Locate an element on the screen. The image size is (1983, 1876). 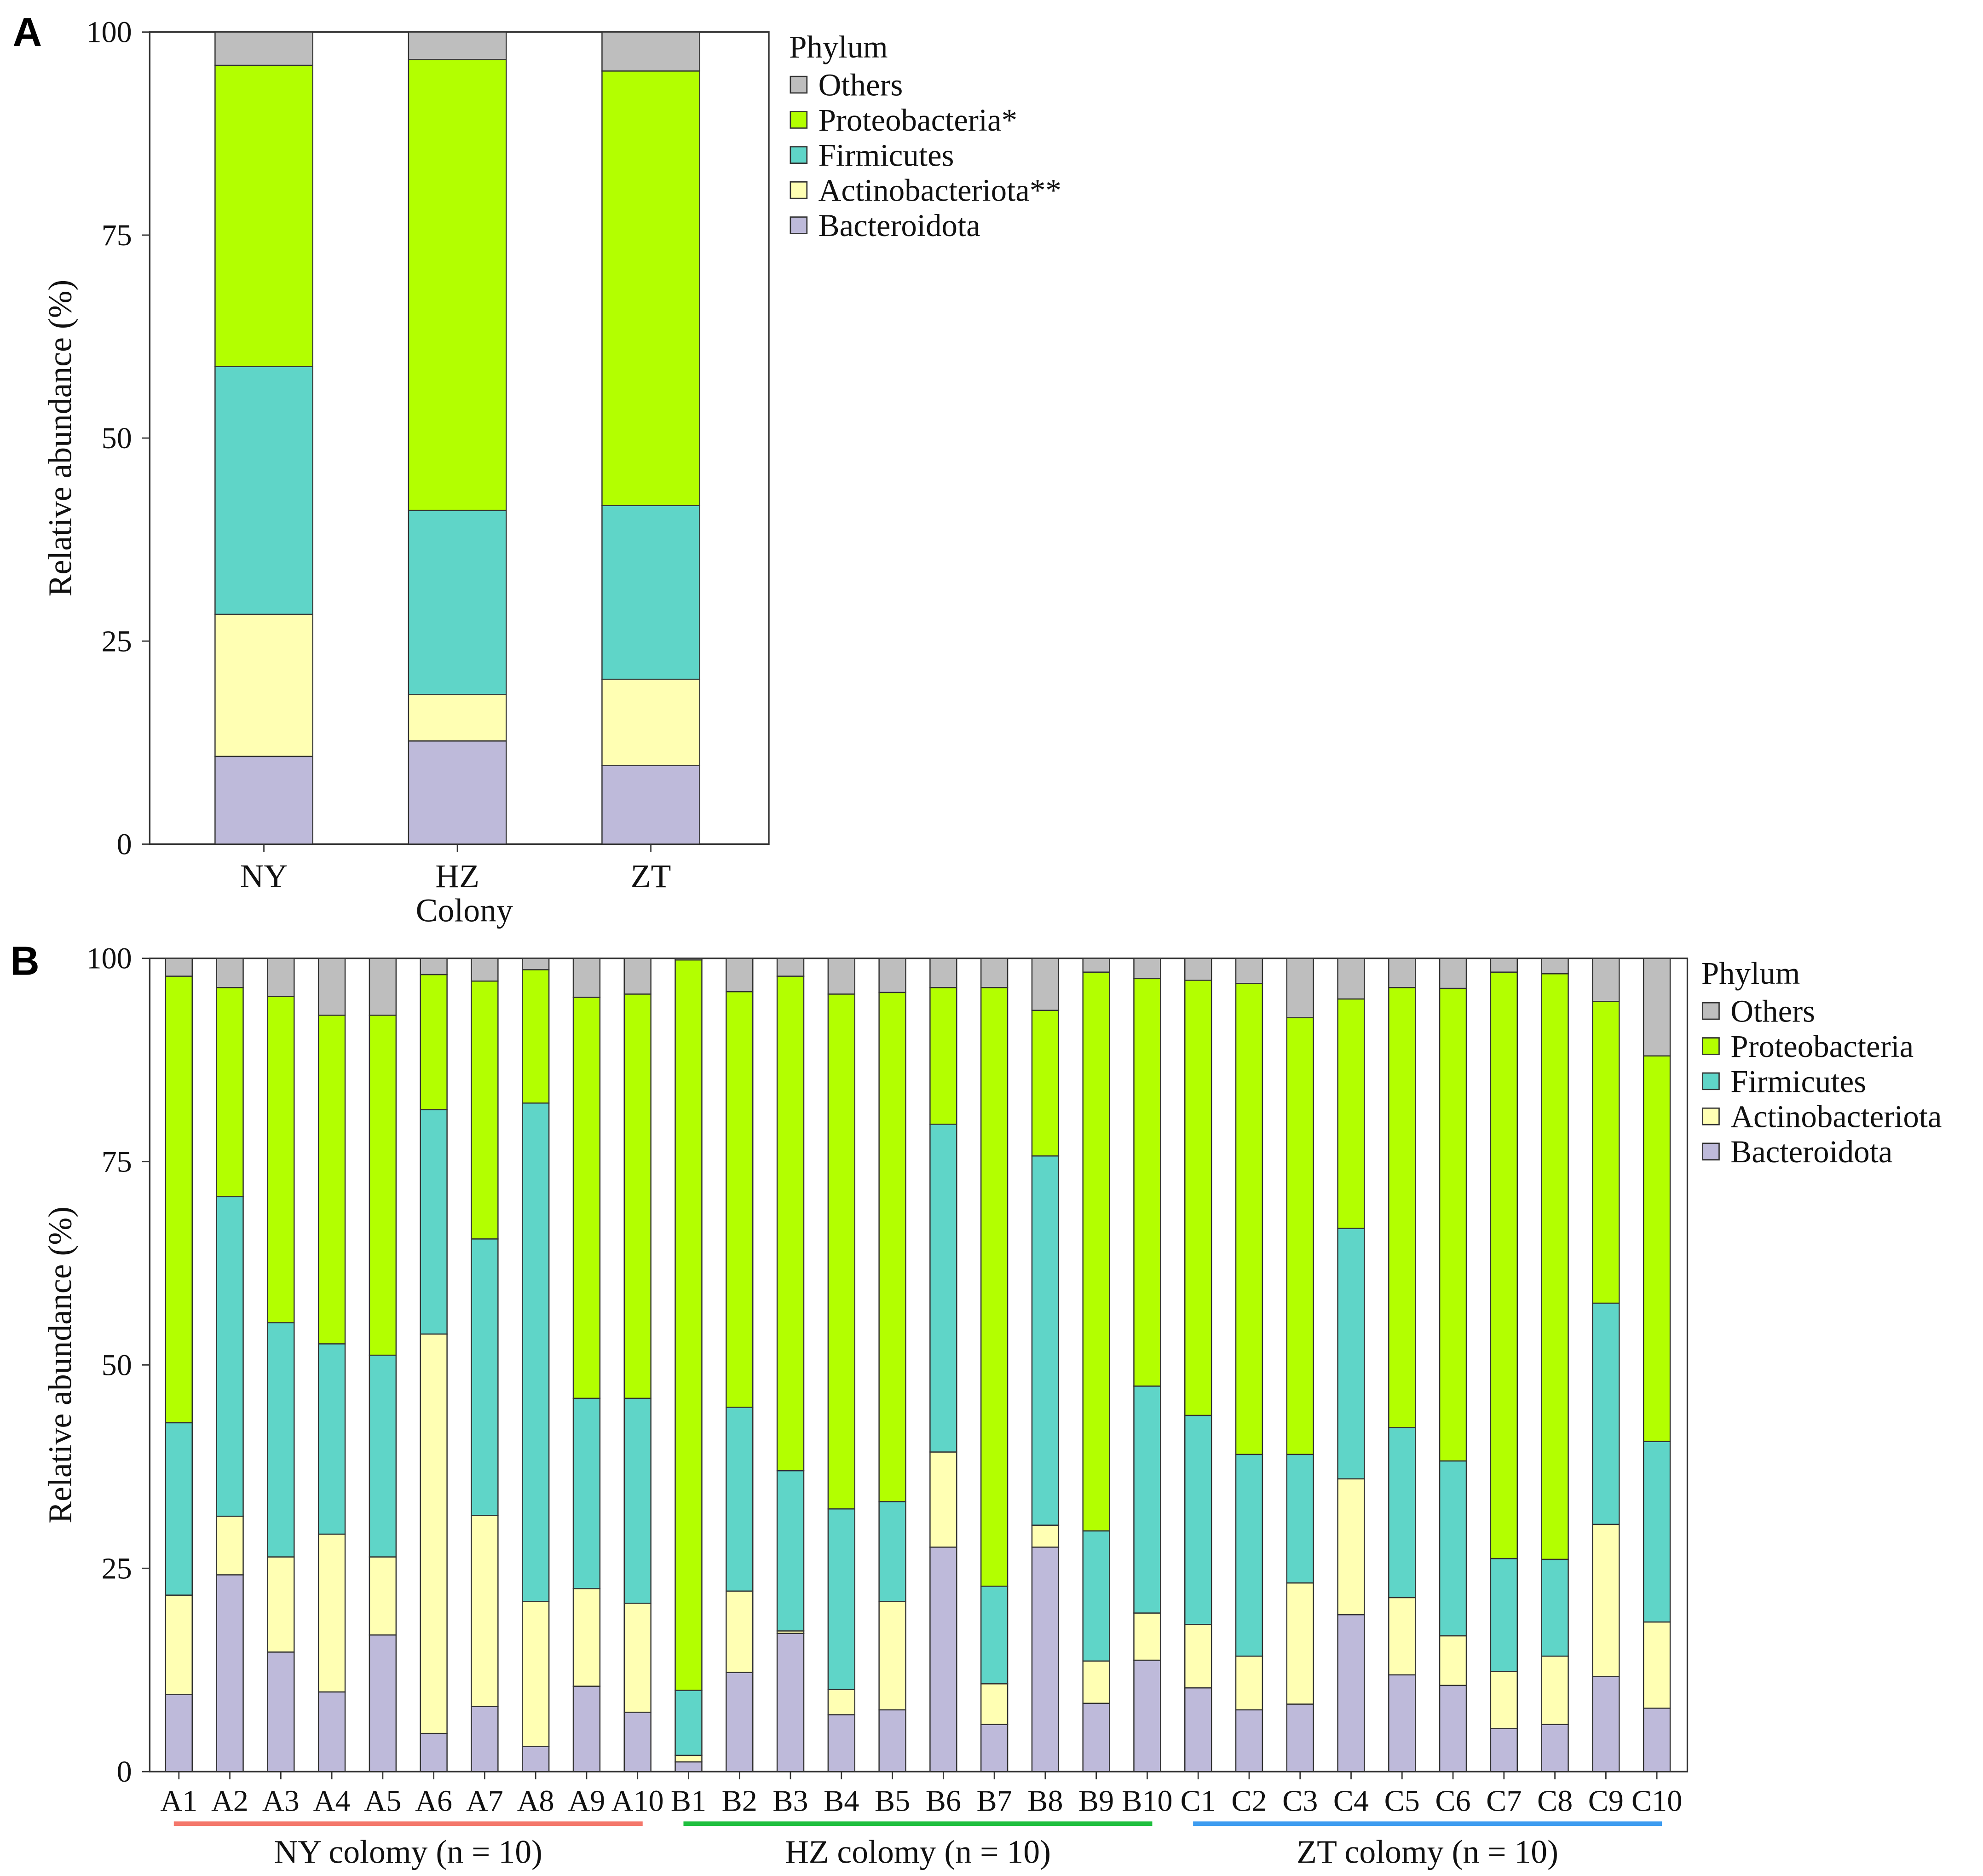
bar-segment-others-c3 is located at coordinates (1300, 988).